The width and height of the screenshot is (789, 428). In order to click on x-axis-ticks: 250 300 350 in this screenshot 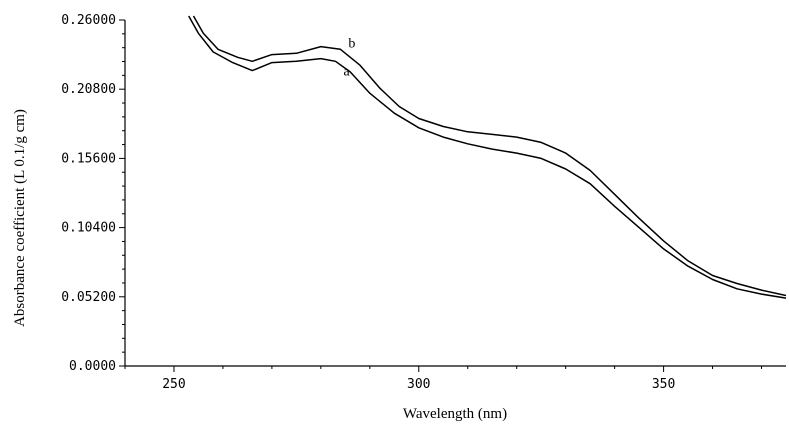, I will do `click(443, 379)`.